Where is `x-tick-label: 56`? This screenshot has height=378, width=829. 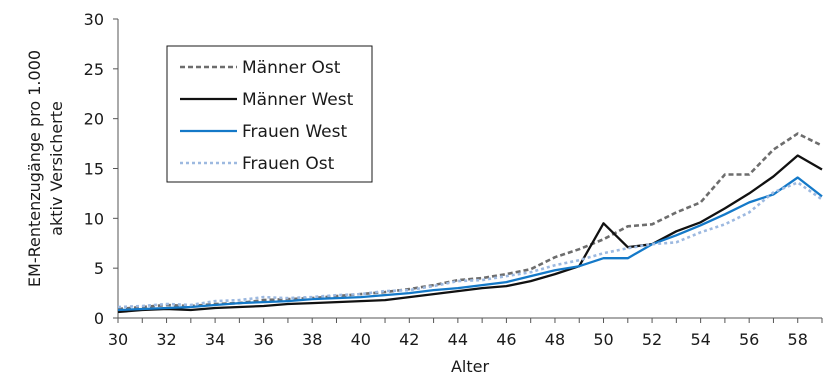
x-tick-label: 56 is located at coordinates (749, 339).